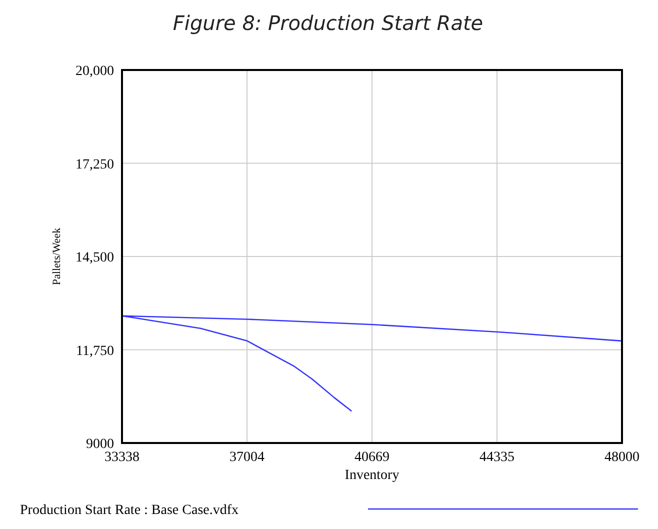  Describe the element at coordinates (129, 510) in the screenshot. I see `text: Production Start Rate : Base Case.vdfx` at that location.